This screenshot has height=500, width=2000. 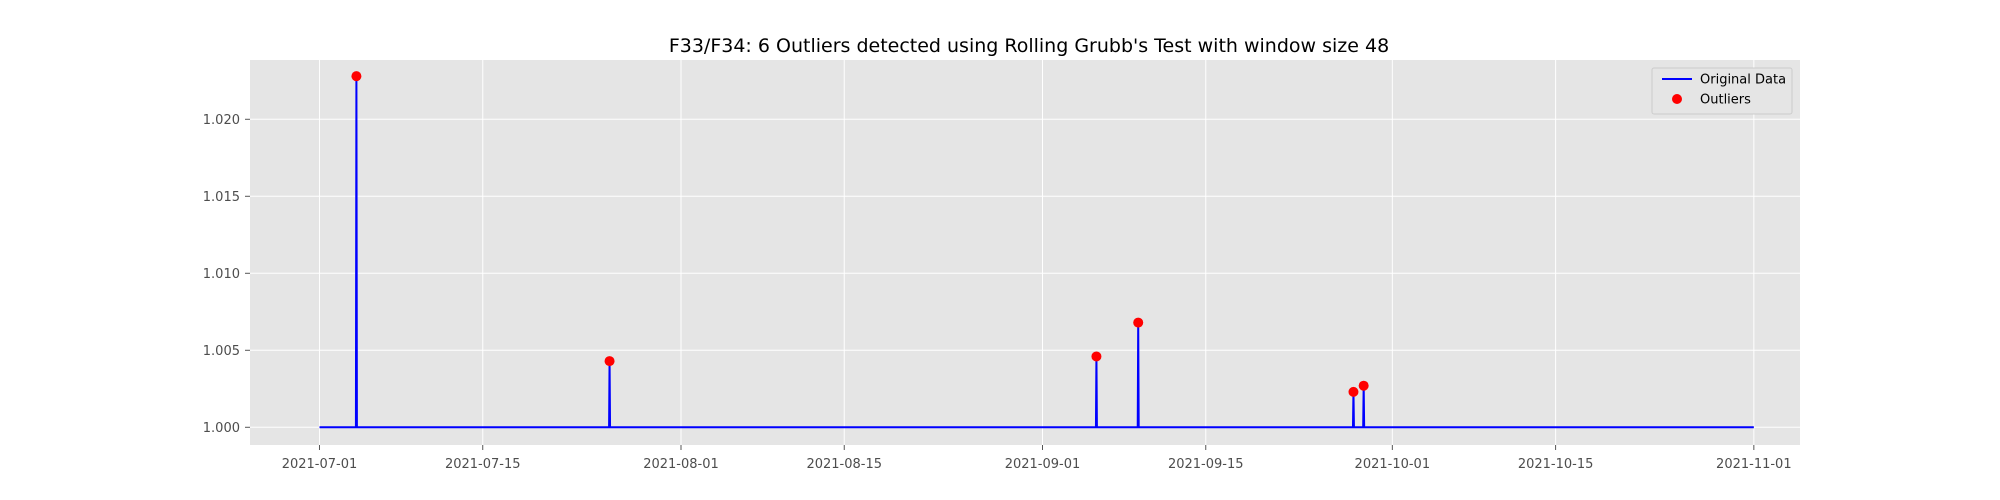 I want to click on legend: Original Data Outliers, so click(x=1722, y=91).